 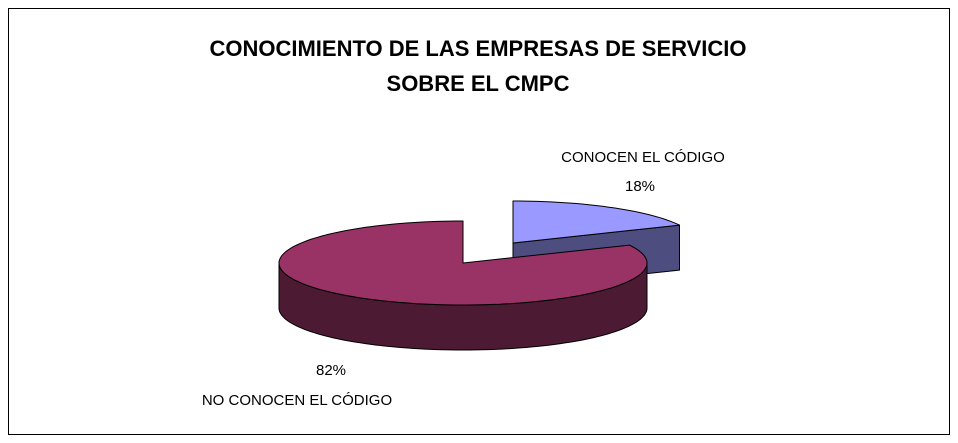 What do you see at coordinates (478, 83) in the screenshot?
I see `chart-title: SOBRE EL CMPC` at bounding box center [478, 83].